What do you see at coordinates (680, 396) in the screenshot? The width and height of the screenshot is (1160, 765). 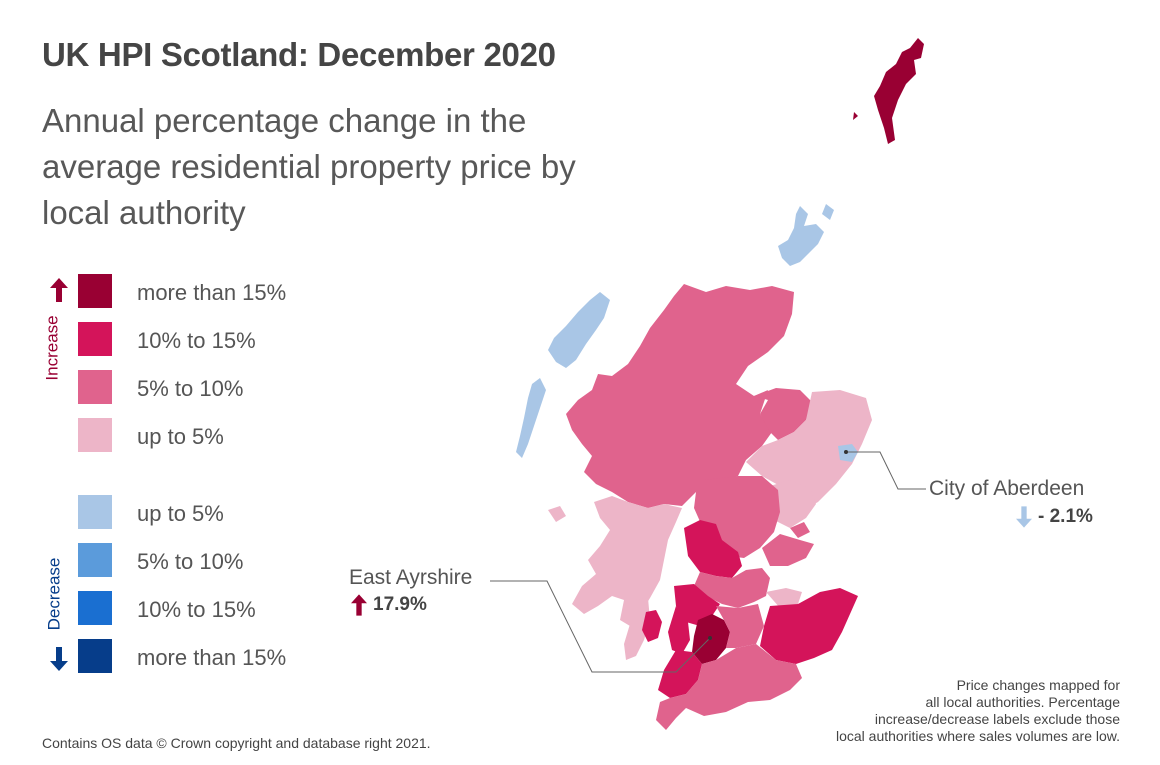 I see `region-highland` at bounding box center [680, 396].